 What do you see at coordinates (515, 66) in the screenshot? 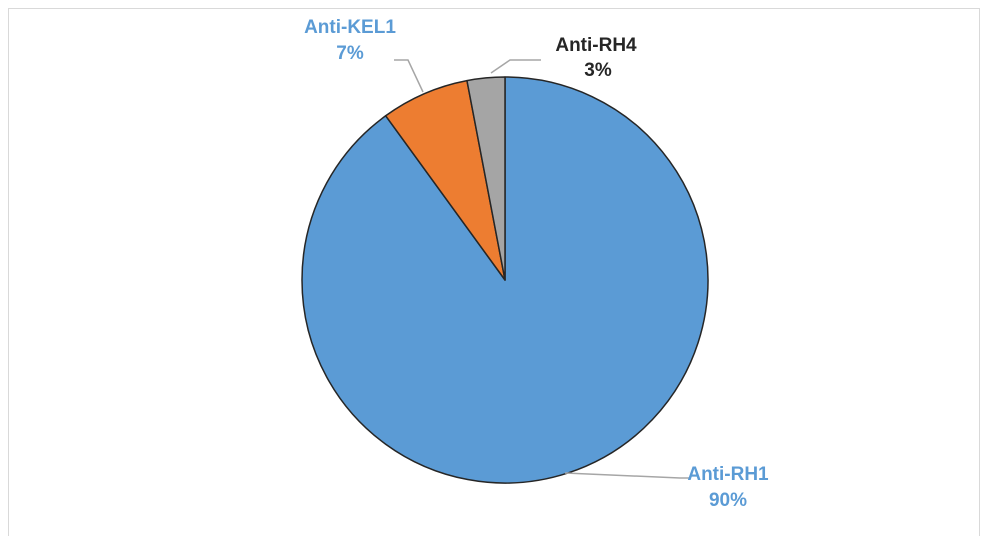
I see `leader-line-anti-rh4` at bounding box center [515, 66].